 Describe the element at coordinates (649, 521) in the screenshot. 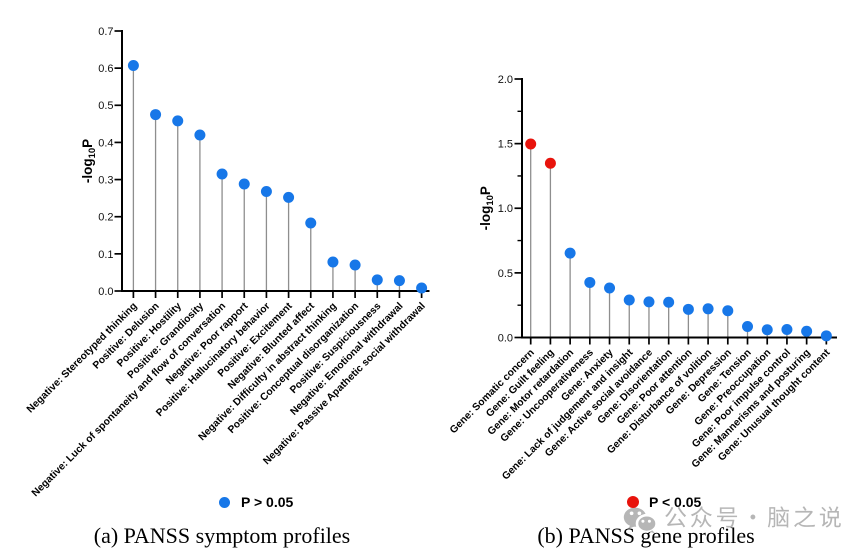

I see `wechat-small-eye-right` at that location.